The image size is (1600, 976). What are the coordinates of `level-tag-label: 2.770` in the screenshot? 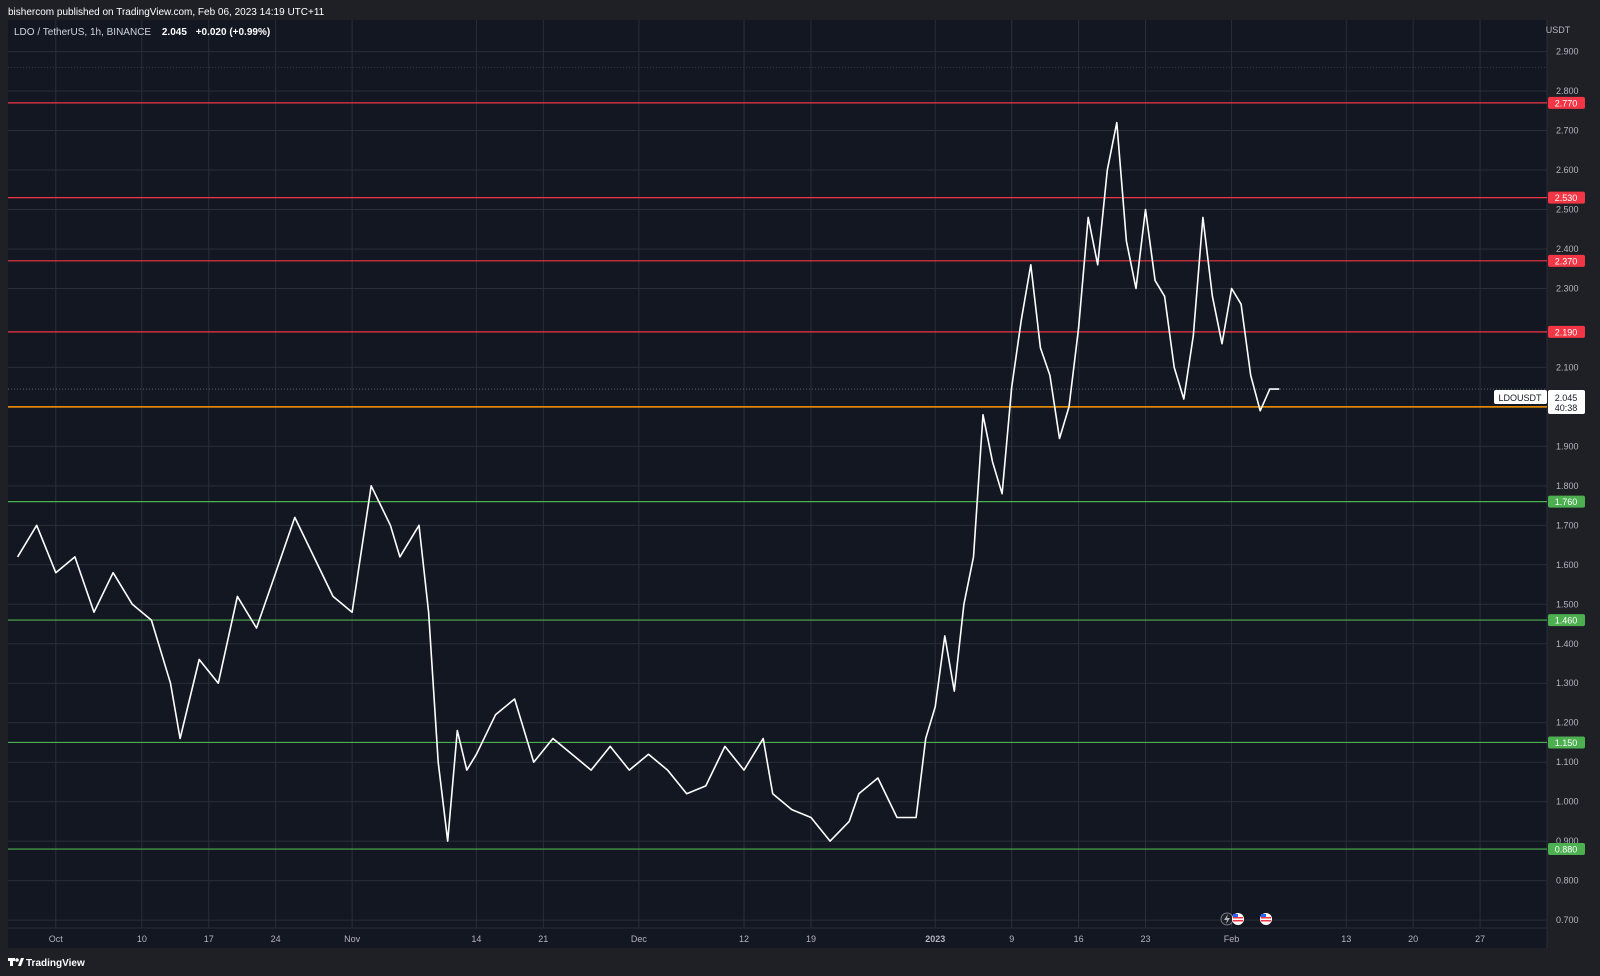 It's located at (1566, 103).